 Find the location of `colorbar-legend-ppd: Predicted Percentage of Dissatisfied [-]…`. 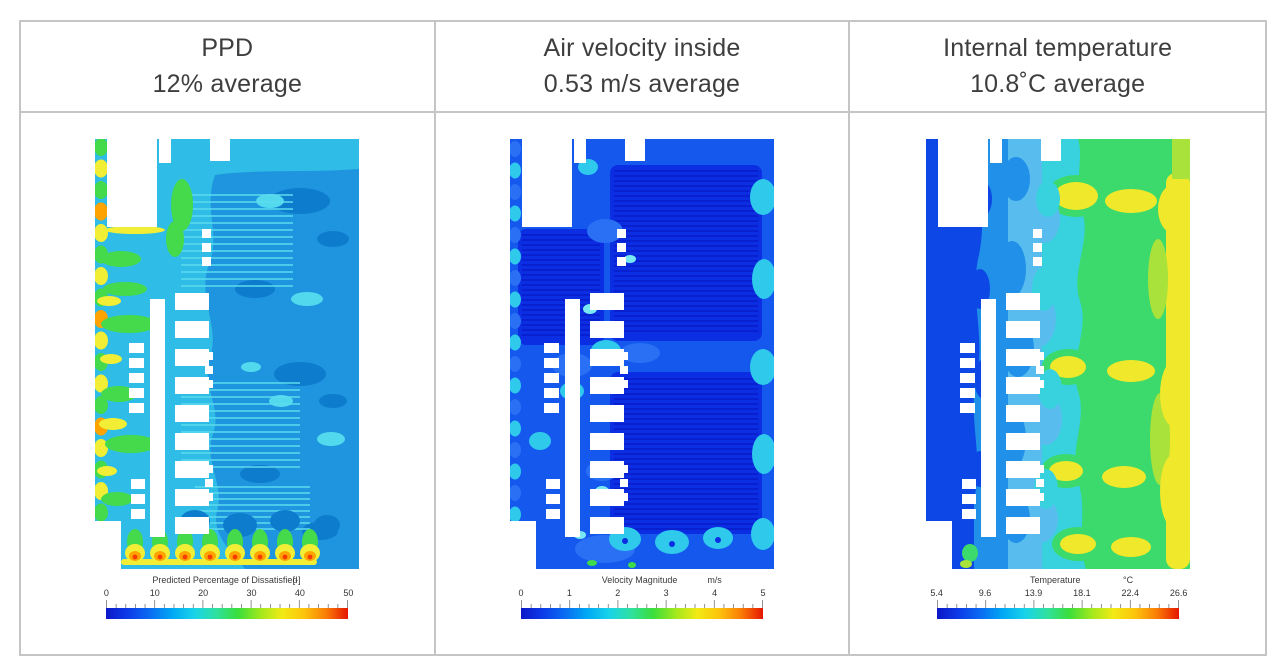

colorbar-legend-ppd: Predicted Percentage of Dissatisfied [-]… is located at coordinates (228, 597).